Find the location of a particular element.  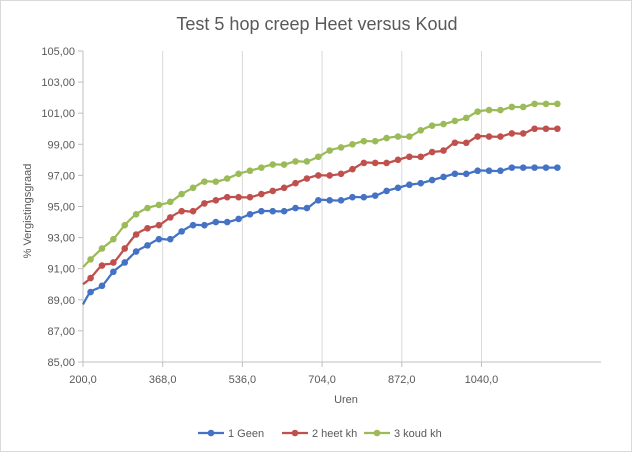

legend-item: 2 heet kh is located at coordinates (319, 434).